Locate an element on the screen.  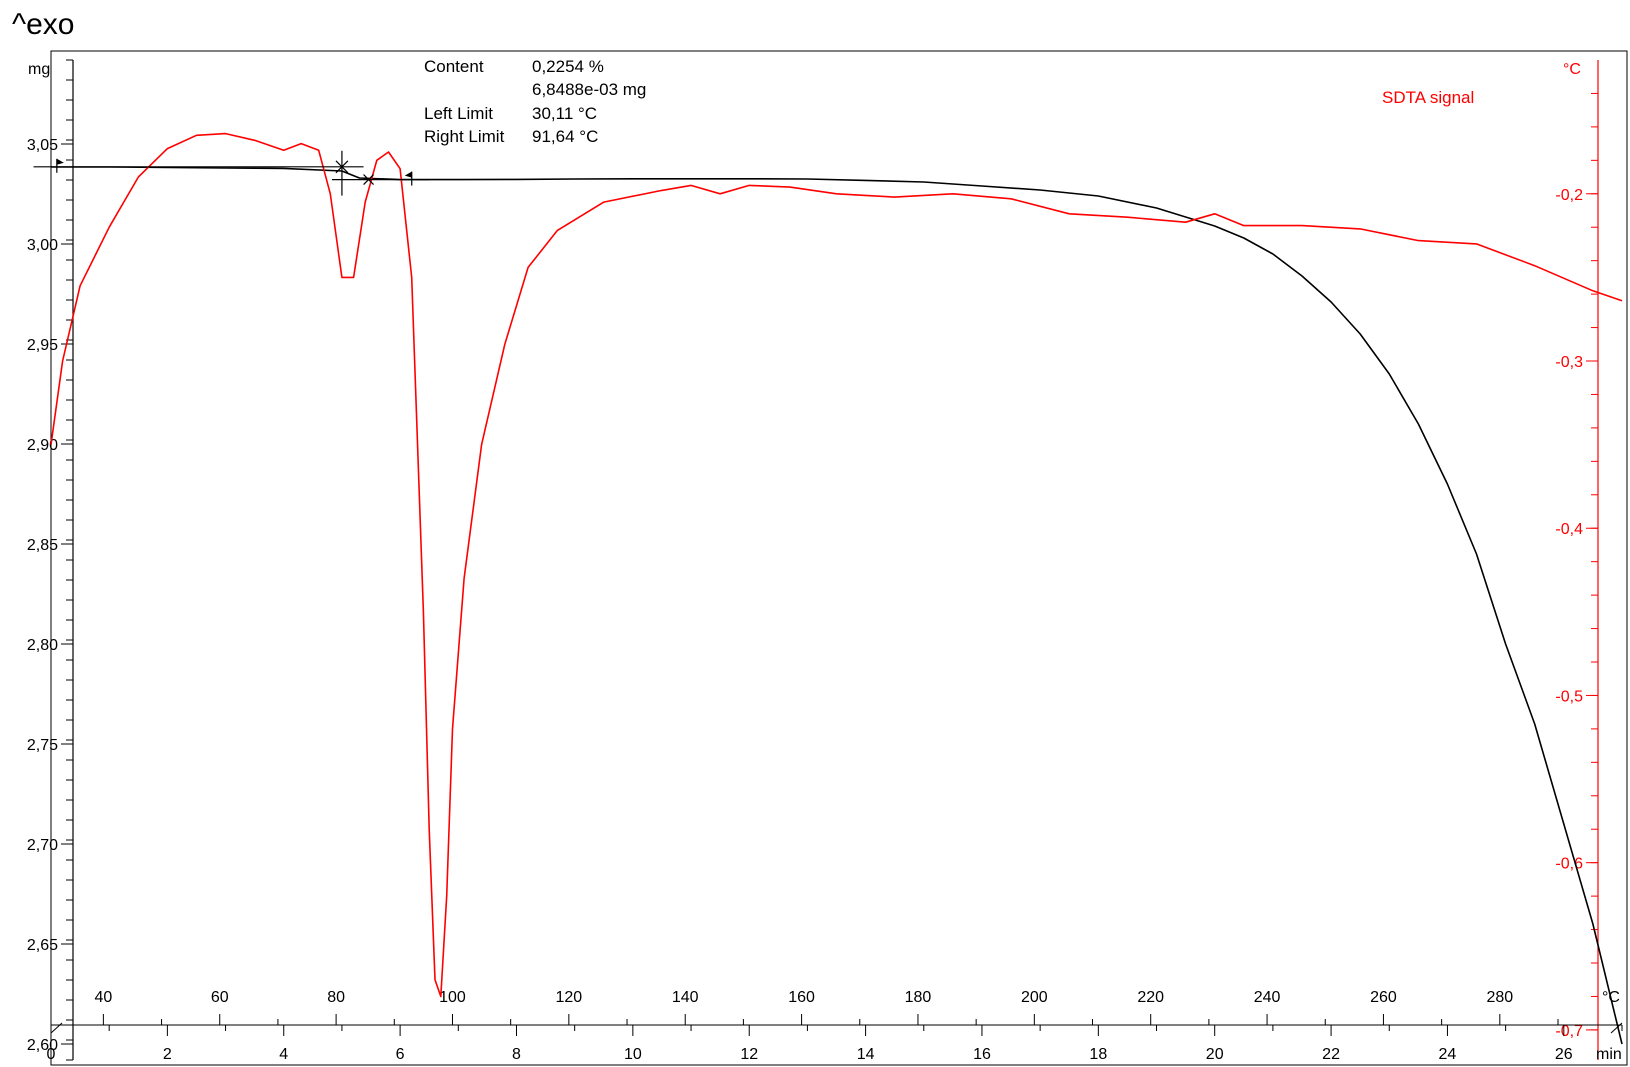
temperature-tick-label: 80 is located at coordinates (336, 997).